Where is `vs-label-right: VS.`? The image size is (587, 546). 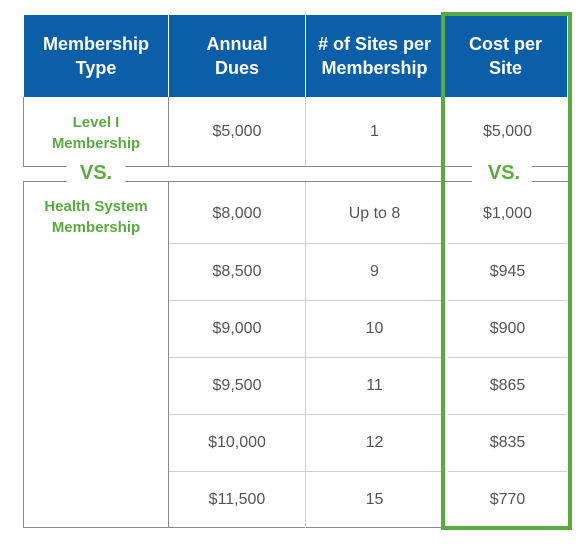
vs-label-right: VS. is located at coordinates (504, 173).